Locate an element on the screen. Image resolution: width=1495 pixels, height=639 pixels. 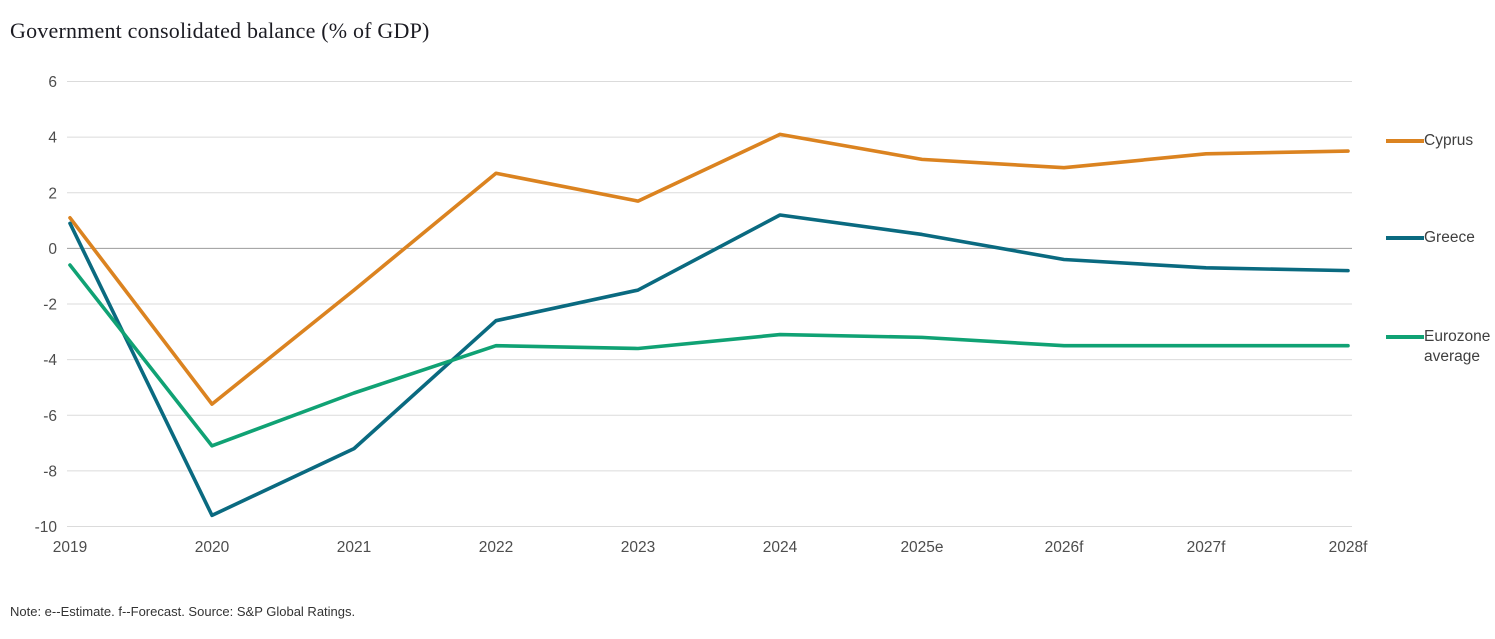
x-tick-label: 2027f is located at coordinates (1206, 547).